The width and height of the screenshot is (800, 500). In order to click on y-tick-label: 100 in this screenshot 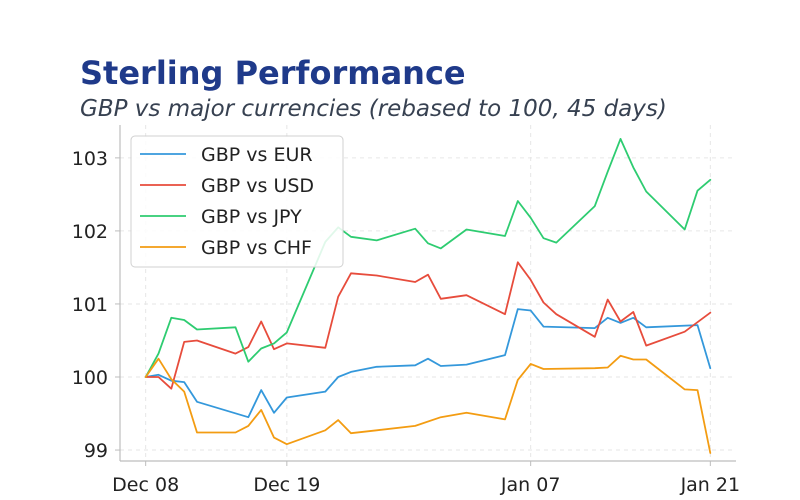, I will do `click(90, 378)`.